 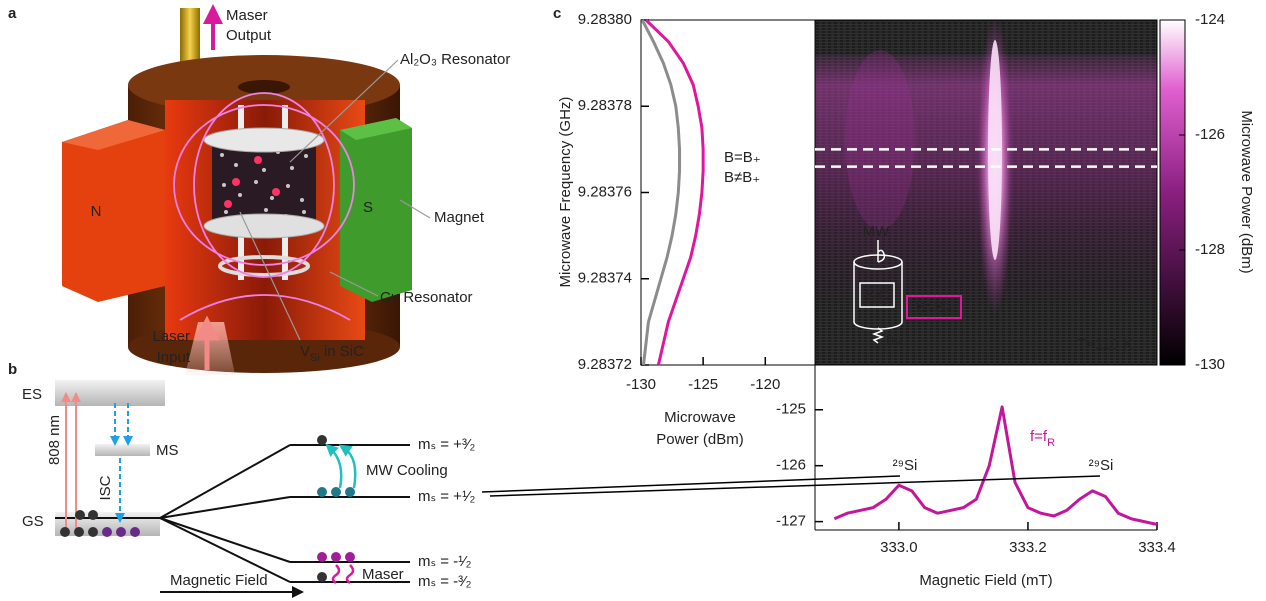 I want to click on y-tick-label: 9.28380, so click(x=605, y=19).